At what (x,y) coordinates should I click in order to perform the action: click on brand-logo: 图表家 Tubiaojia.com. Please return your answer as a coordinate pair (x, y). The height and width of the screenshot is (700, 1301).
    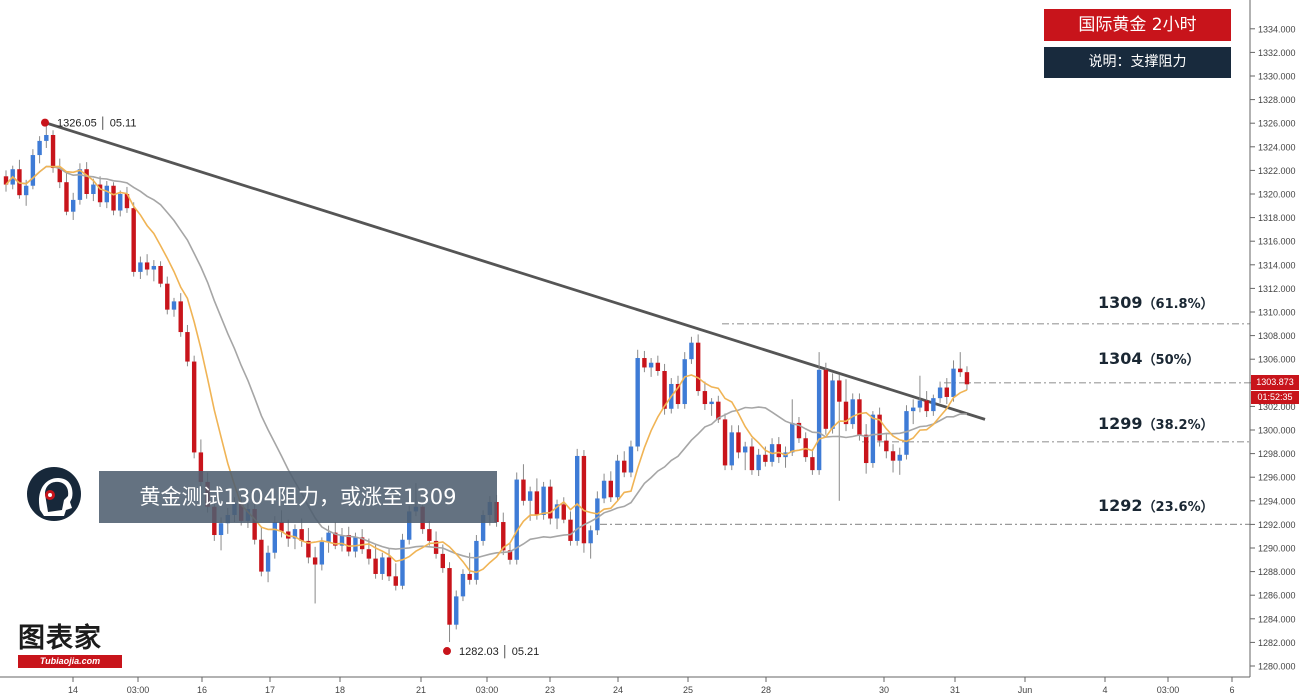
    Looking at the image, I should click on (73, 647).